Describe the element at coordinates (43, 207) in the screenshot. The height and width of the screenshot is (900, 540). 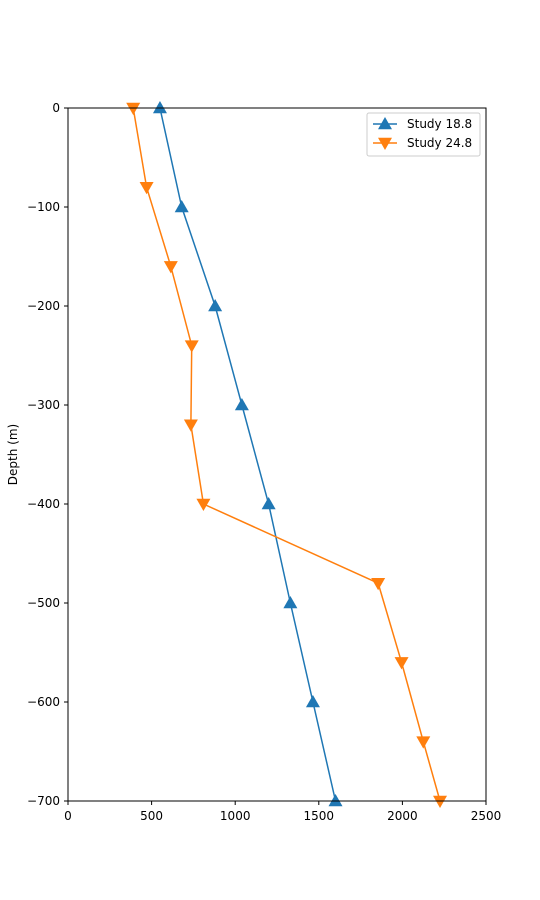
I see `y-tick-label: −100` at that location.